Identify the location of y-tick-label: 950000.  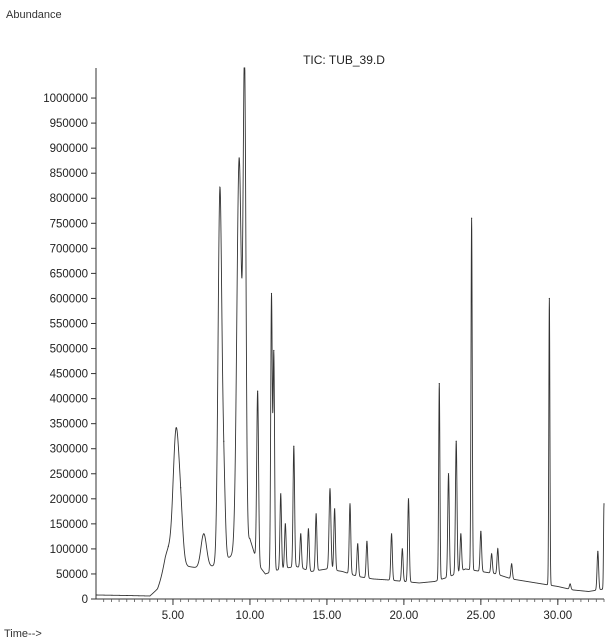
(69, 124).